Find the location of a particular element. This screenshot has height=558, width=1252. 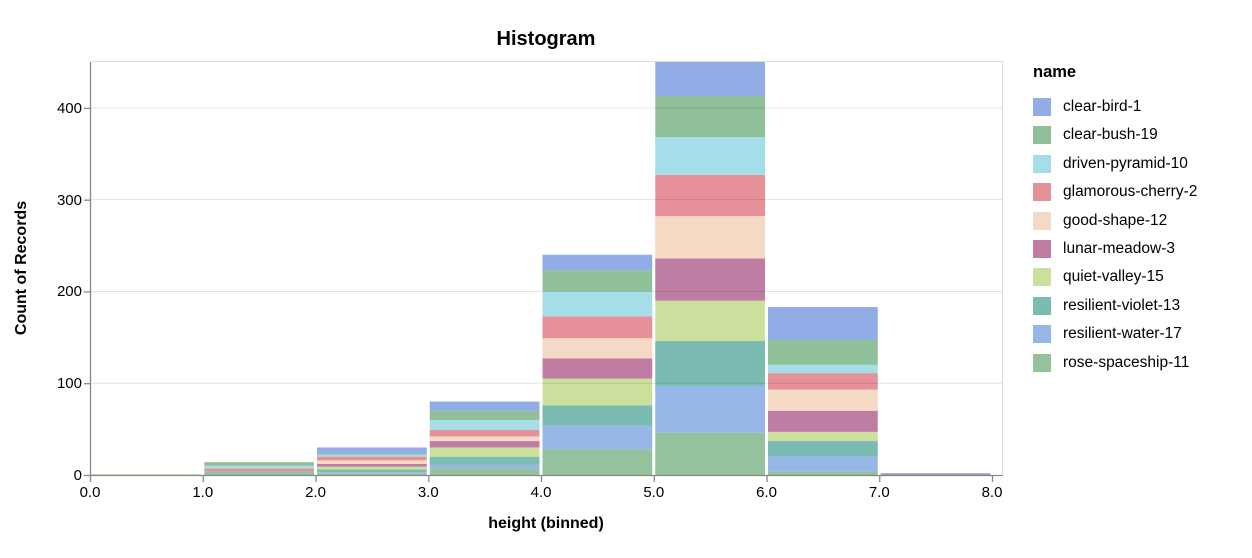

x-axis-title: height (binned) is located at coordinates (546, 523).